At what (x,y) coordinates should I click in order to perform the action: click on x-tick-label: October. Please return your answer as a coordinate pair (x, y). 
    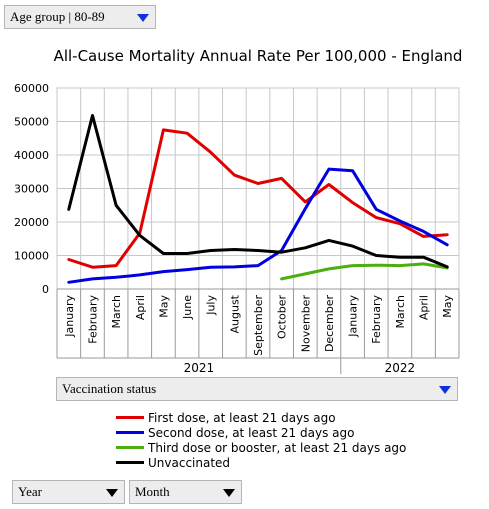
    Looking at the image, I should click on (282, 317).